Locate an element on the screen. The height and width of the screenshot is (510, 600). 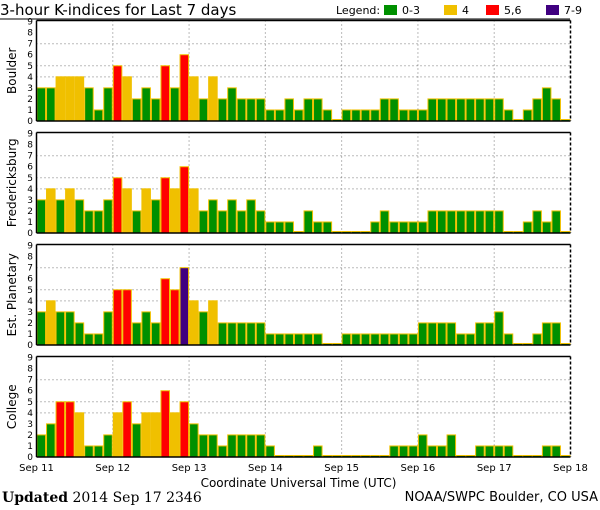
x-tick-label: Sep 13 is located at coordinates (189, 468).